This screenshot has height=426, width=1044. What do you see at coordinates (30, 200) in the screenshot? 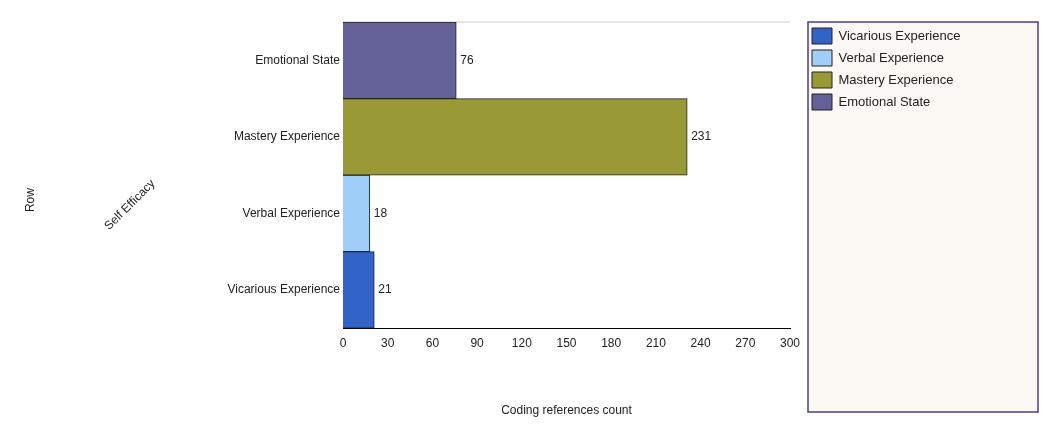
I see `text: Row` at bounding box center [30, 200].